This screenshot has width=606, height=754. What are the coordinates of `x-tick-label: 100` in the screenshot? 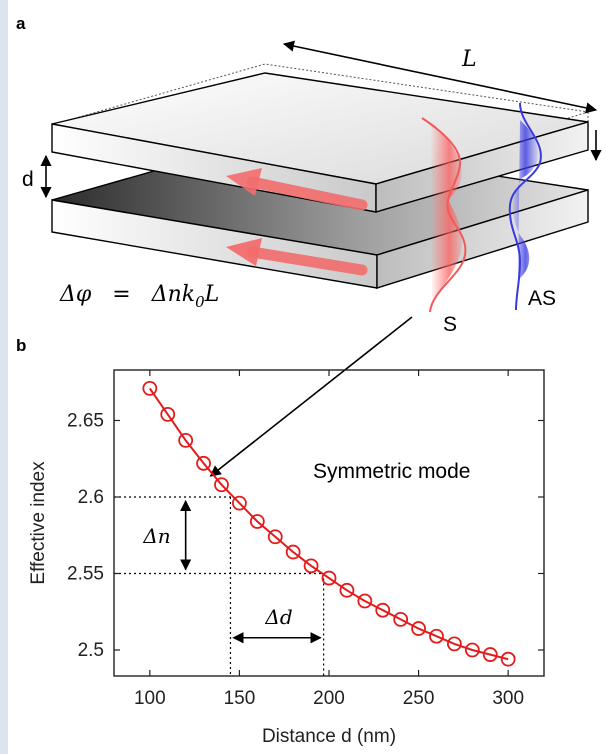 It's located at (150, 698).